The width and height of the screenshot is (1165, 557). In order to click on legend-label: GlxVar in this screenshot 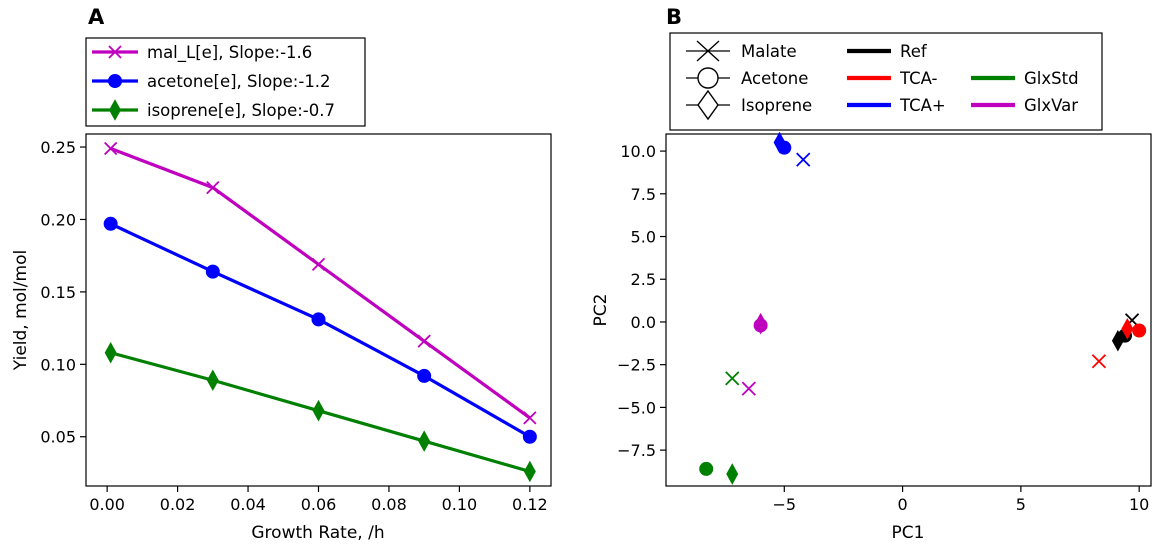, I will do `click(1051, 105)`.